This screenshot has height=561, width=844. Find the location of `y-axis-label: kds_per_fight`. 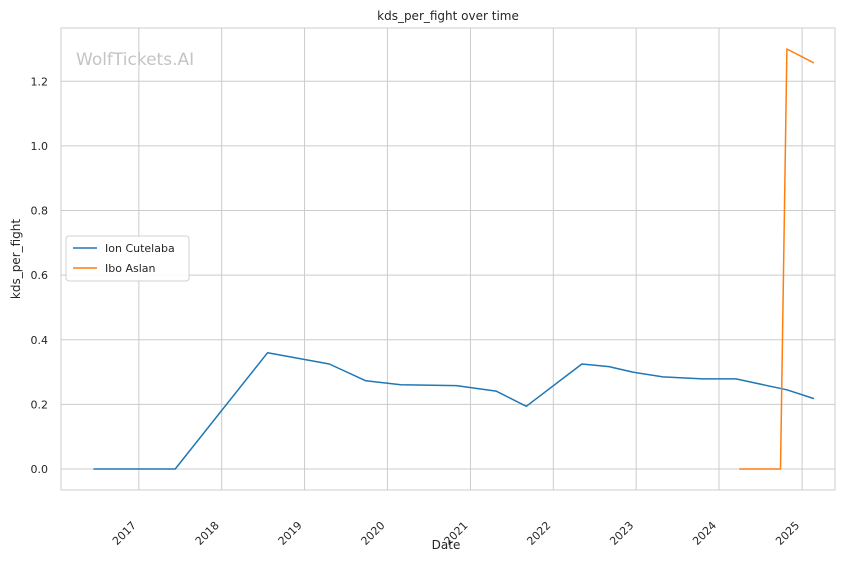

y-axis-label: kds_per_fight is located at coordinates (16, 259).